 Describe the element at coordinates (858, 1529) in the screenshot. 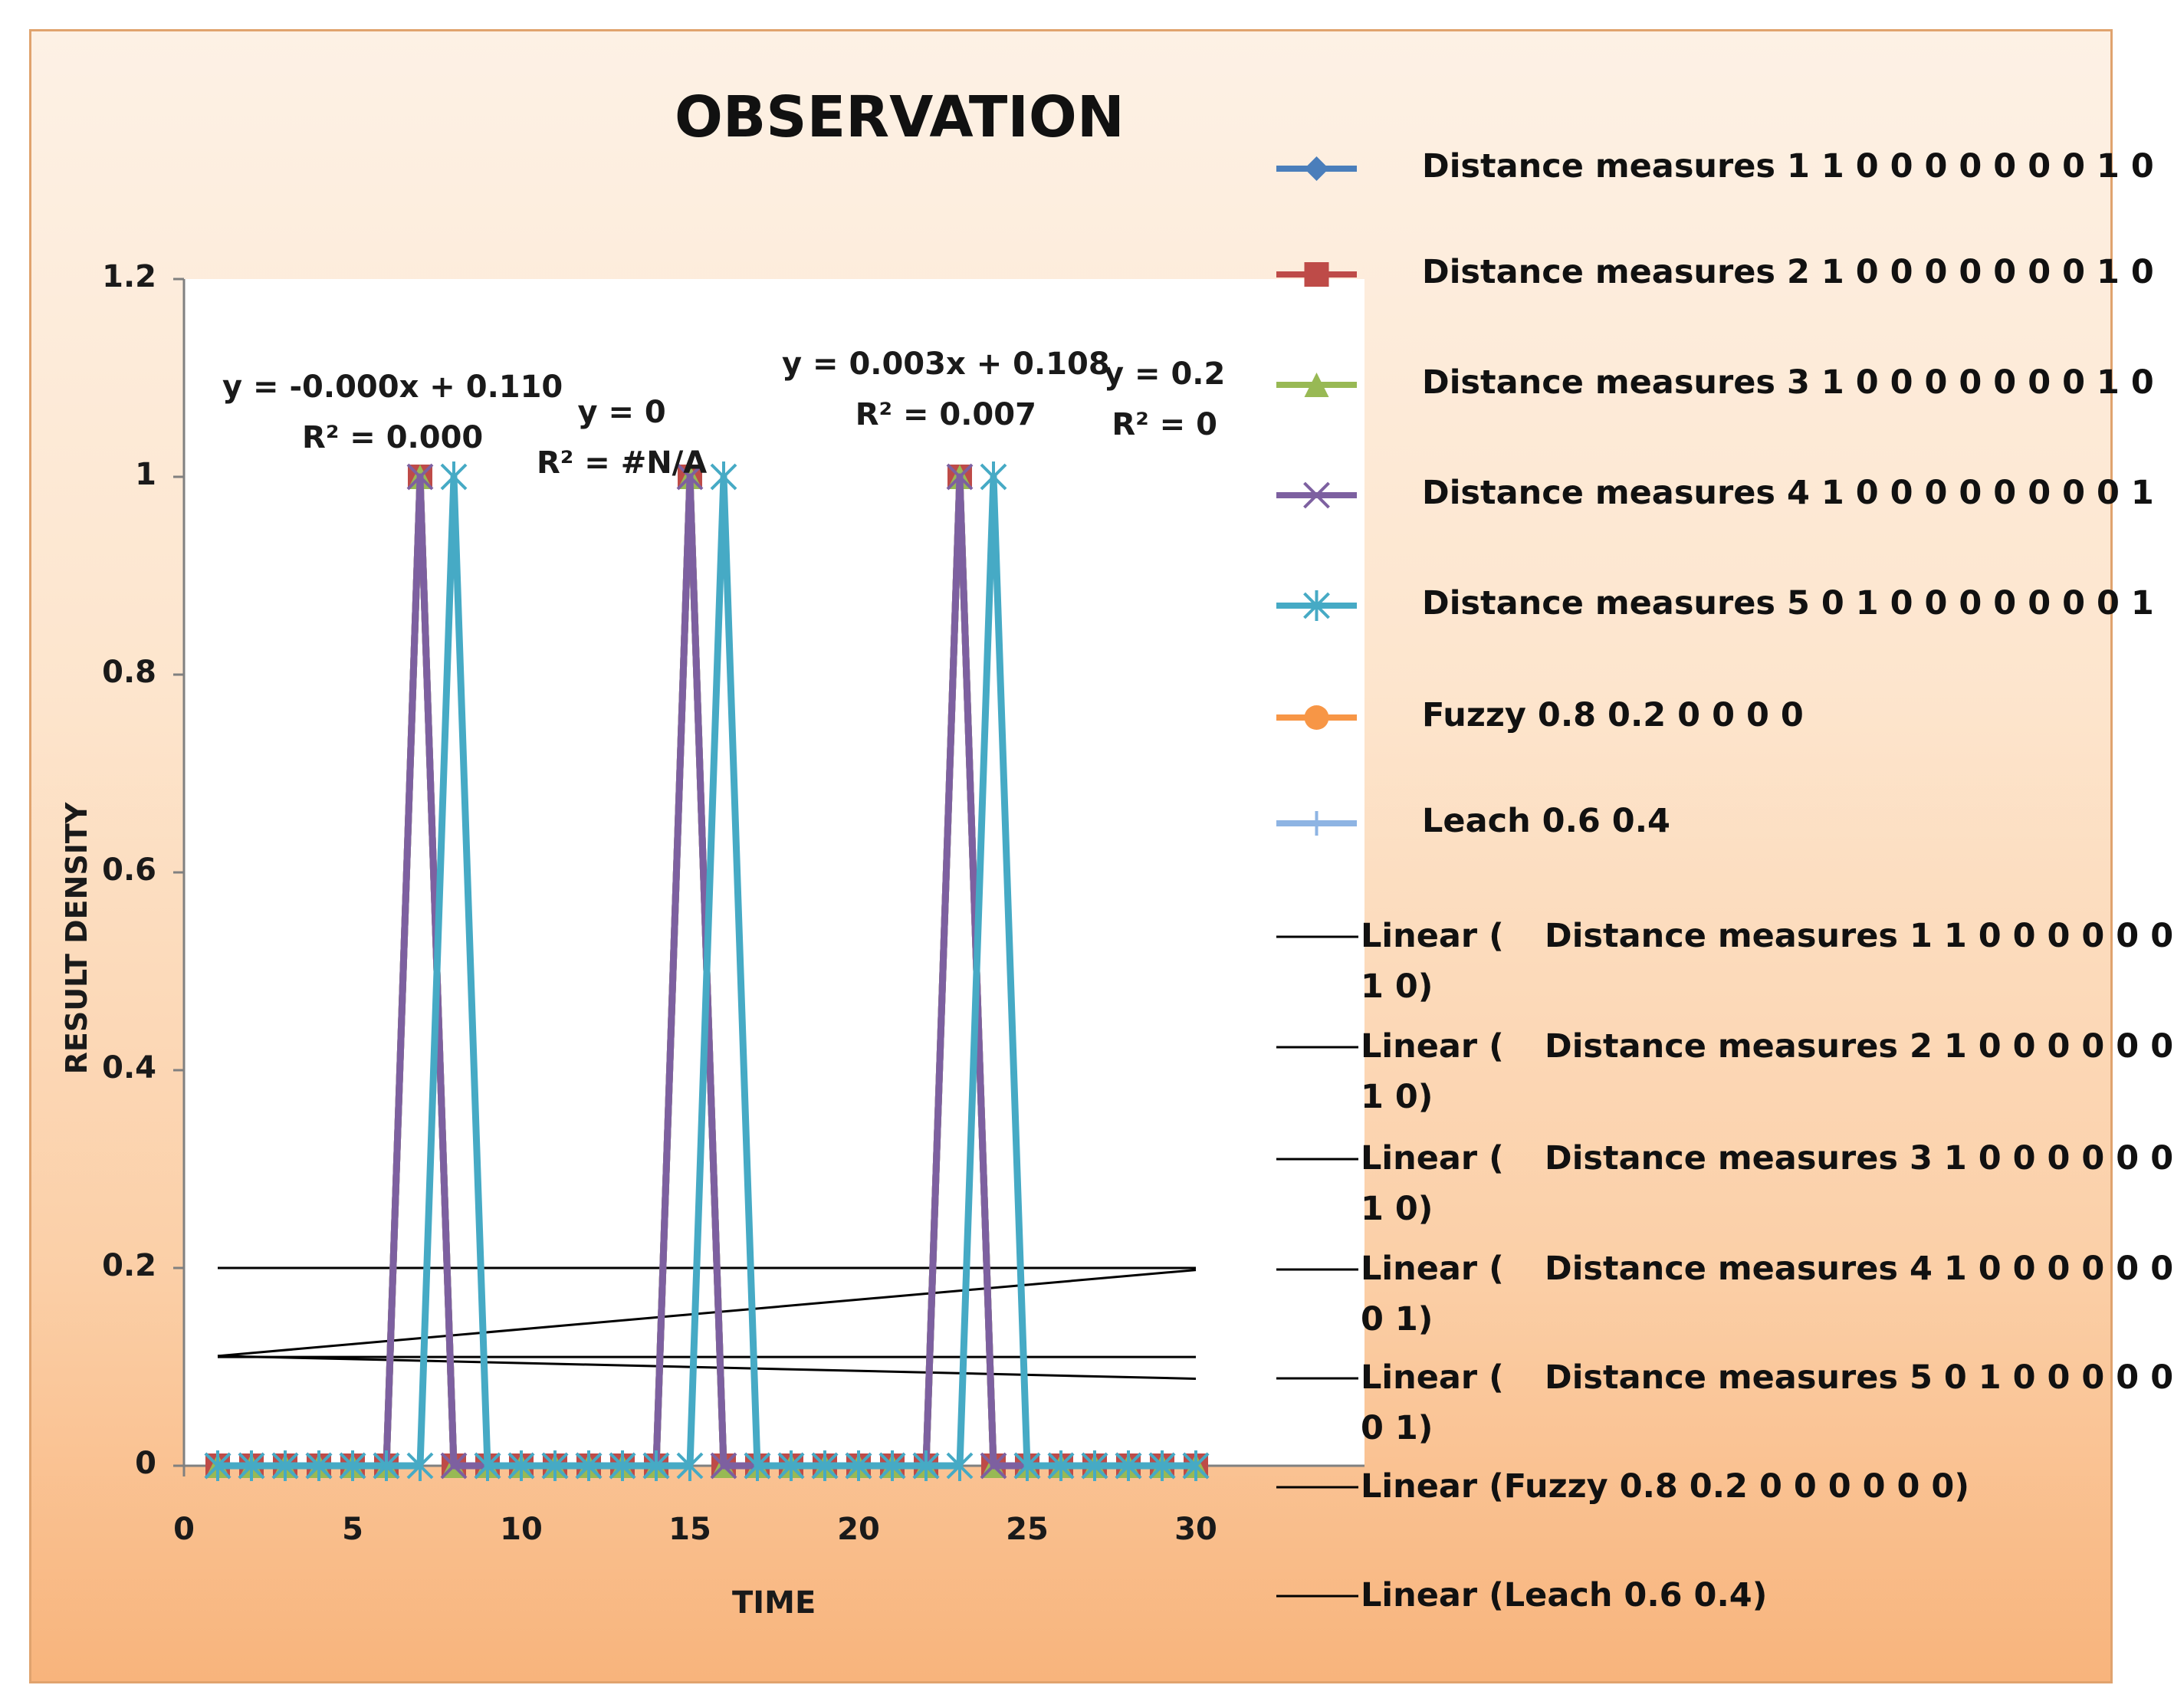

I see `x-tick-label: 20` at that location.